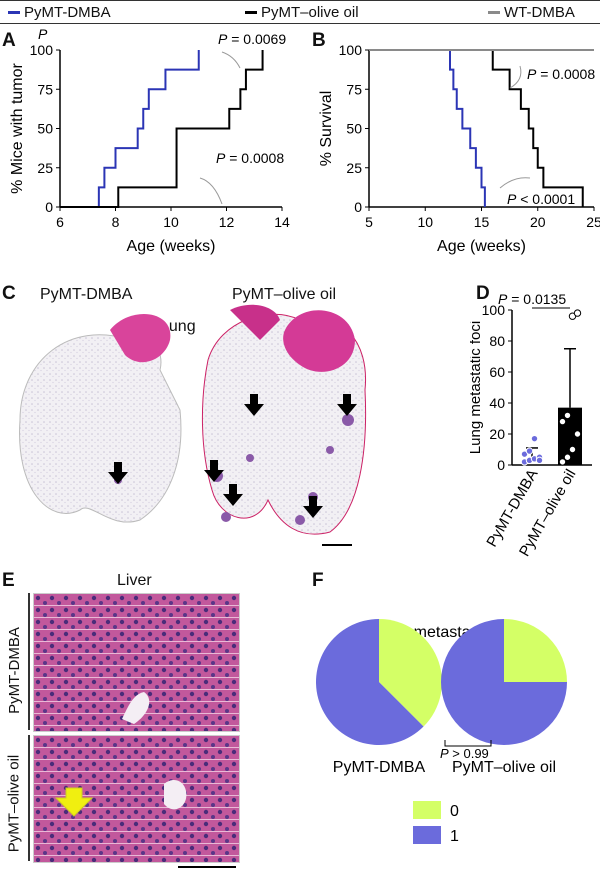  I want to click on chart-f-p-value: P > 0.99, so click(464, 753).